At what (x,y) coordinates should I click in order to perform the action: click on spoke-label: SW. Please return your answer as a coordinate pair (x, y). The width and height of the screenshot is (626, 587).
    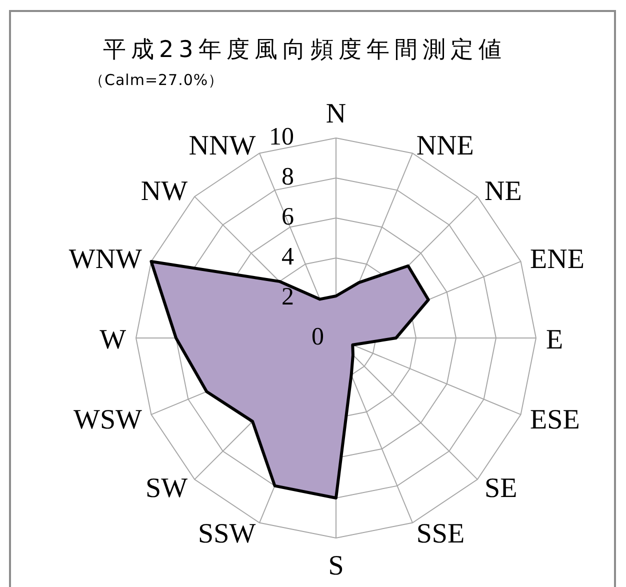
    Looking at the image, I should click on (167, 488).